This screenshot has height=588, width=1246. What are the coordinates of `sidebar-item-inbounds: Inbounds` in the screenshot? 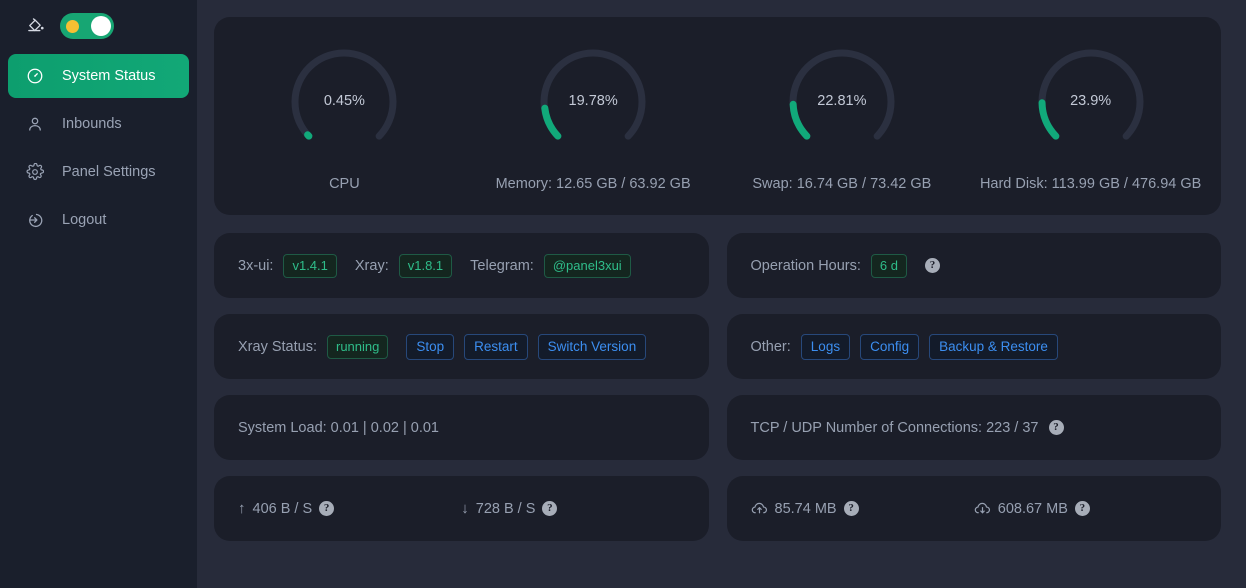 It's located at (98, 124).